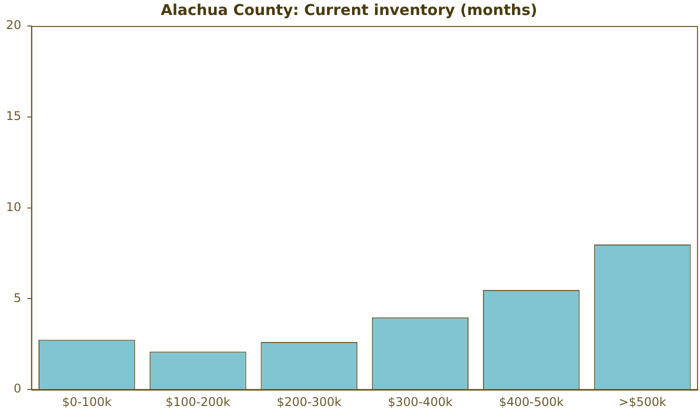 The height and width of the screenshot is (416, 700). I want to click on y-tick-label: 20, so click(14, 25).